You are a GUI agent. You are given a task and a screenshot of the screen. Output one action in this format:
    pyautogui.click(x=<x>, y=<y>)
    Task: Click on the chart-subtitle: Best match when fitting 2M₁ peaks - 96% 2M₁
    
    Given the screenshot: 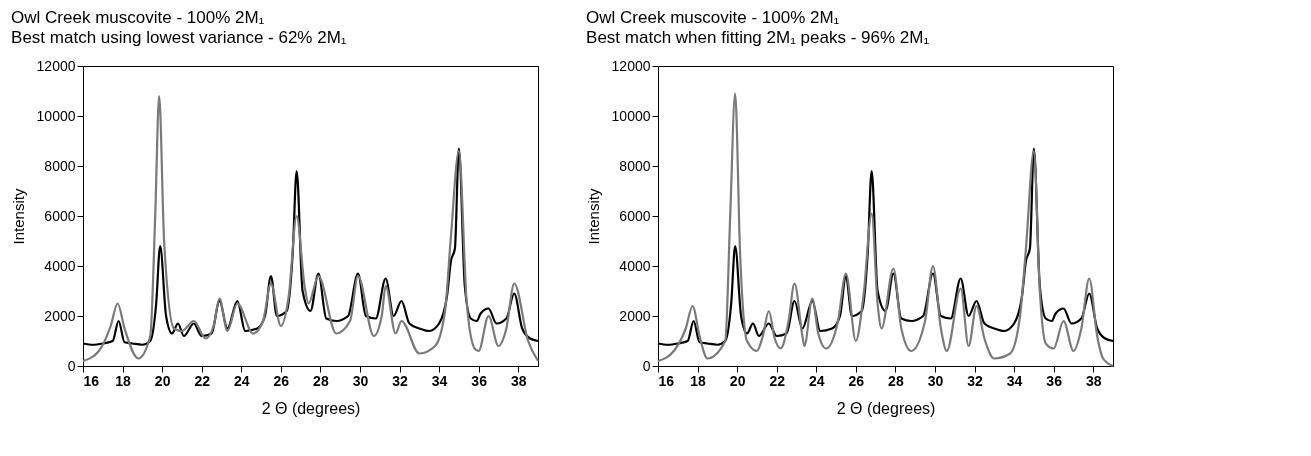 What is the action you would take?
    pyautogui.click(x=758, y=37)
    